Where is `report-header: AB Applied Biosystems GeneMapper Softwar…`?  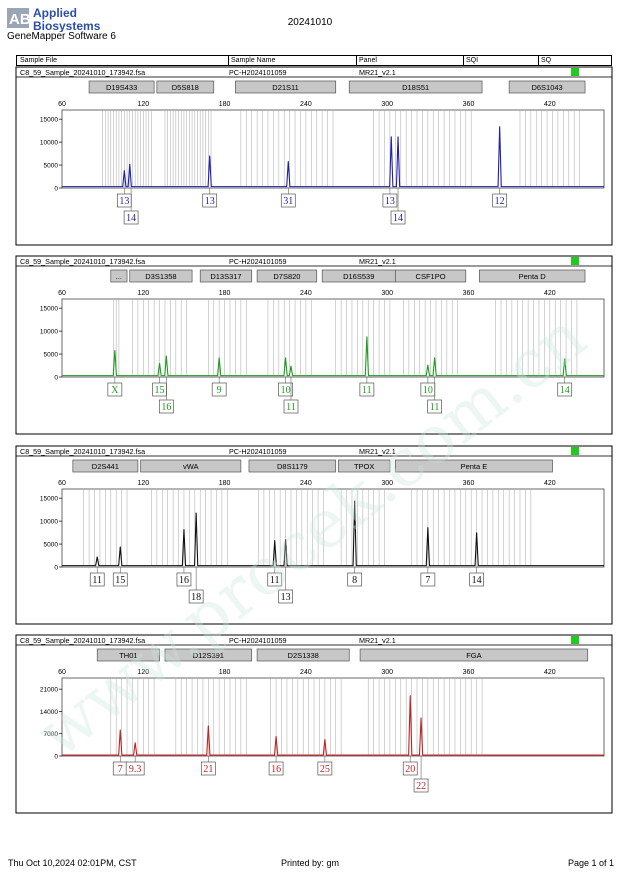
report-header: AB Applied Biosystems GeneMapper Softwar… is located at coordinates (310, 25).